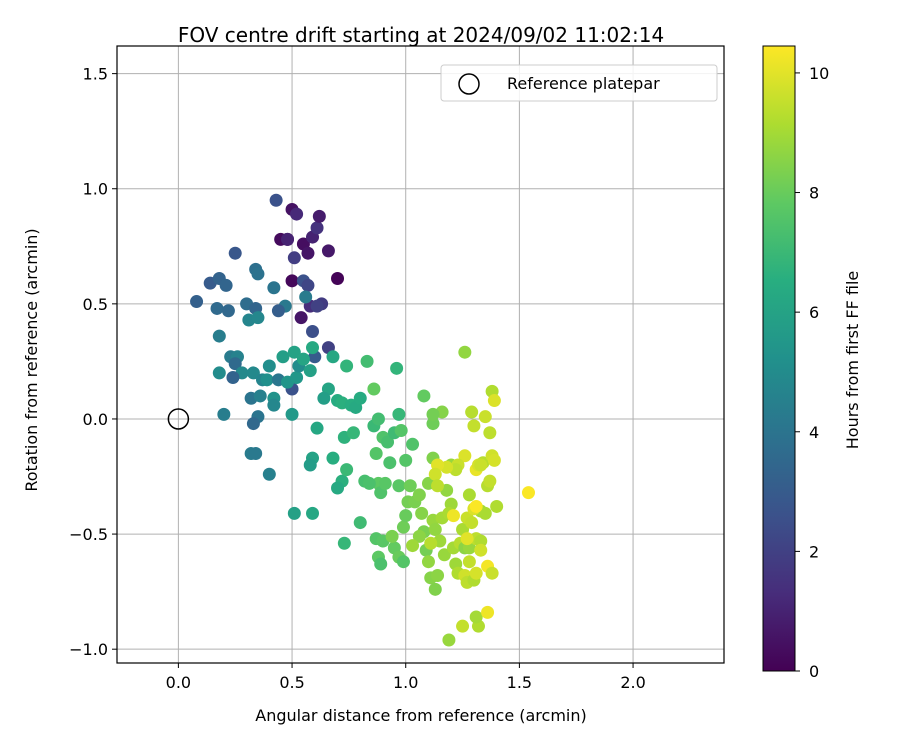 The height and width of the screenshot is (750, 900). I want to click on reference-point-marker, so click(178, 419).